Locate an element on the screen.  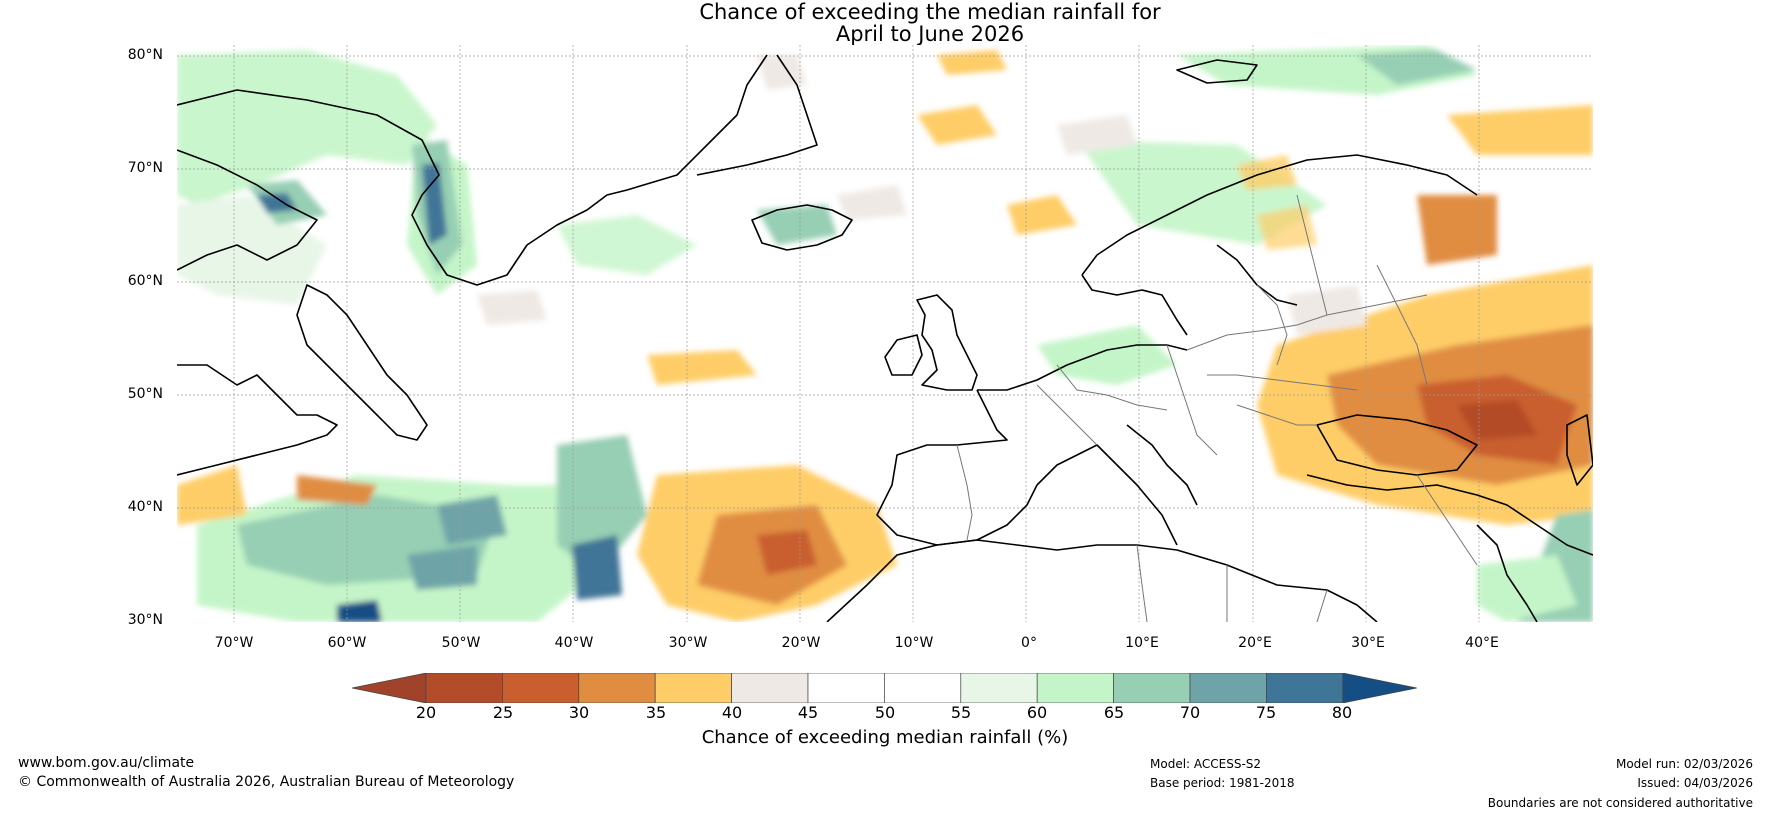
lon-label-70w: 70°W is located at coordinates (234, 643).